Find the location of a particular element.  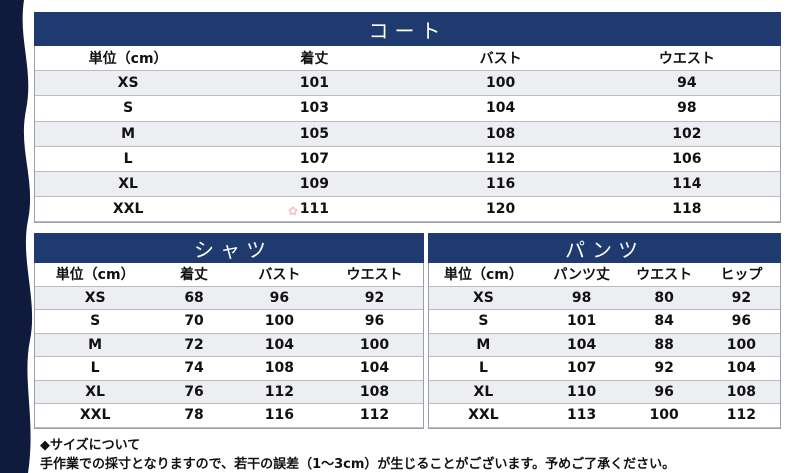

coat-title: コート is located at coordinates (407, 29).